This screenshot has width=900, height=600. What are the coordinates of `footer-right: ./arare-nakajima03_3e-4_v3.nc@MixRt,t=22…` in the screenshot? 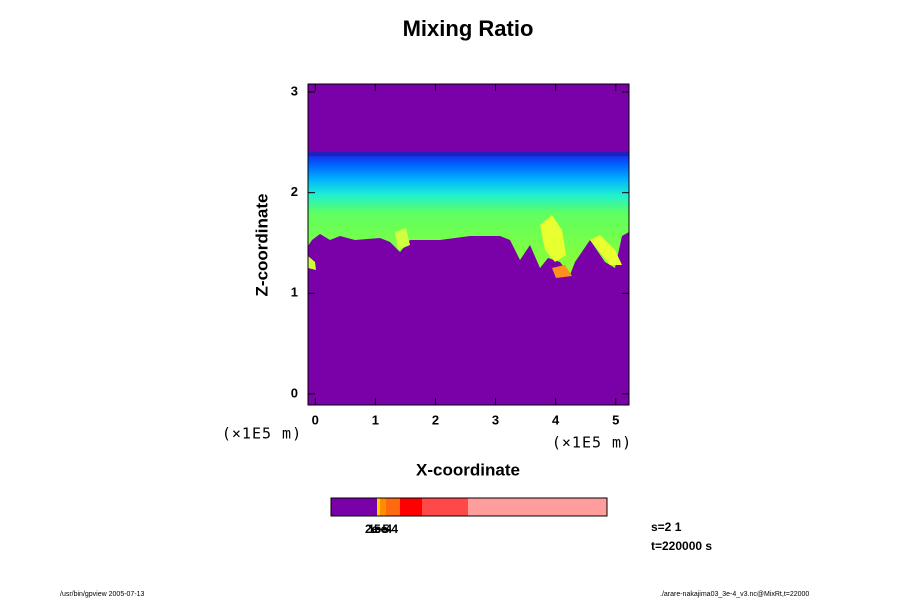 It's located at (734, 594).